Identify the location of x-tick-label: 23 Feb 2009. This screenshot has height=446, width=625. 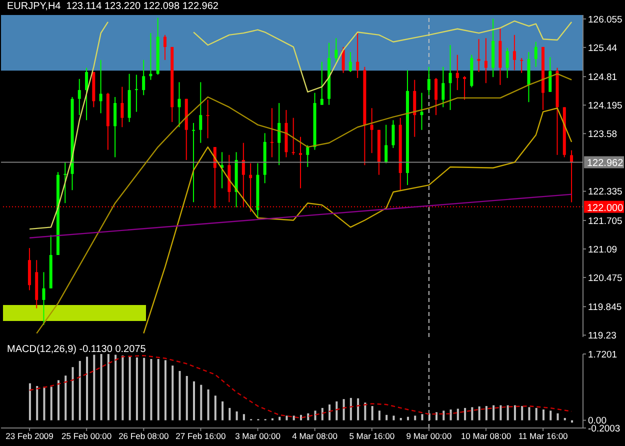
(30, 436).